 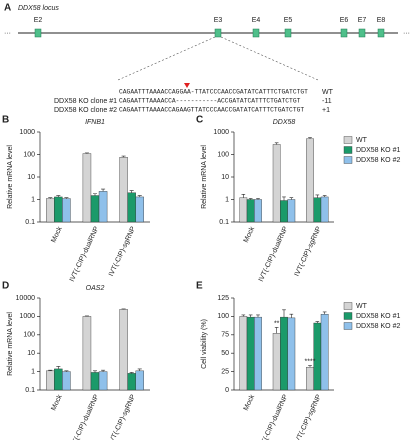 What do you see at coordinates (288, 20) in the screenshot?
I see `exon-label: E5` at bounding box center [288, 20].